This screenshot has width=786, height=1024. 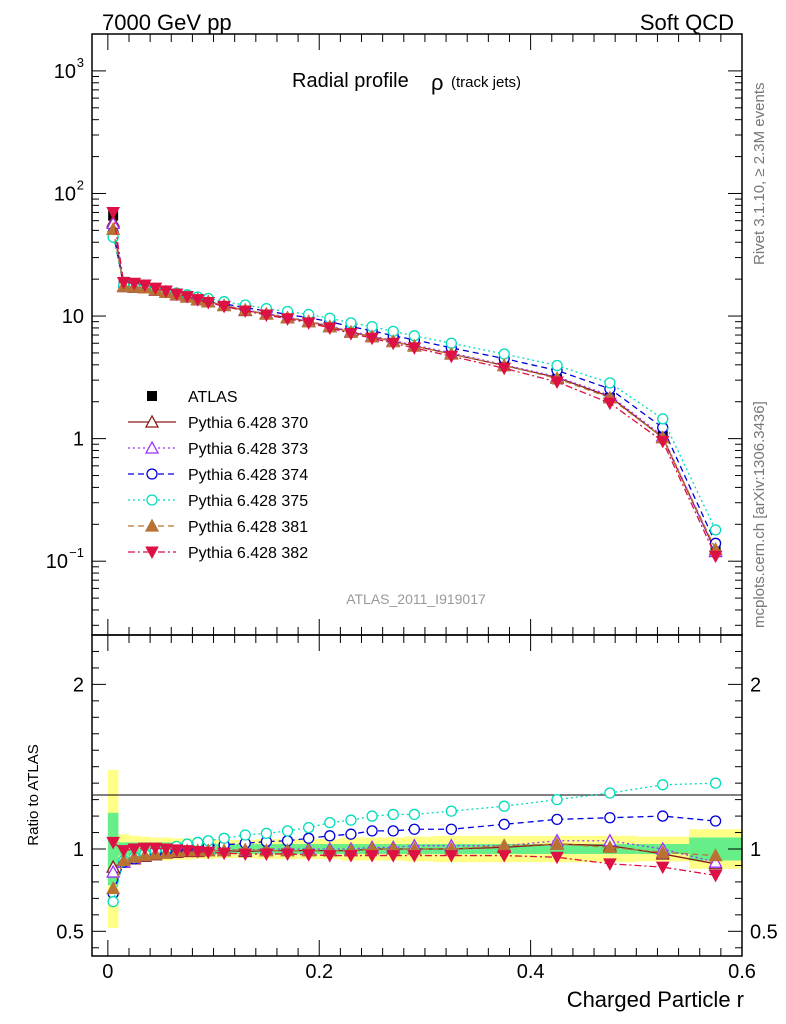 I want to click on svg-text: 2, so click(x=80, y=184).